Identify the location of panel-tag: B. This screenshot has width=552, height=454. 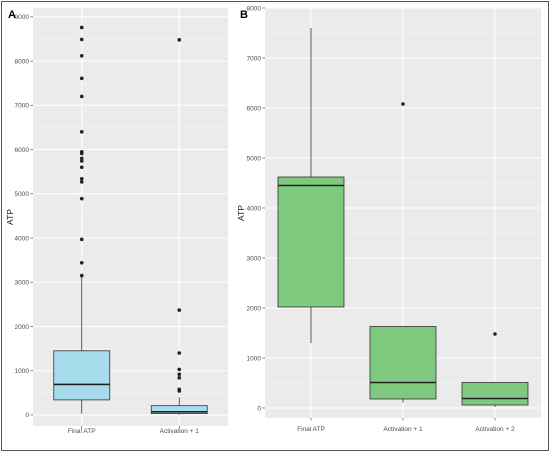
(244, 15).